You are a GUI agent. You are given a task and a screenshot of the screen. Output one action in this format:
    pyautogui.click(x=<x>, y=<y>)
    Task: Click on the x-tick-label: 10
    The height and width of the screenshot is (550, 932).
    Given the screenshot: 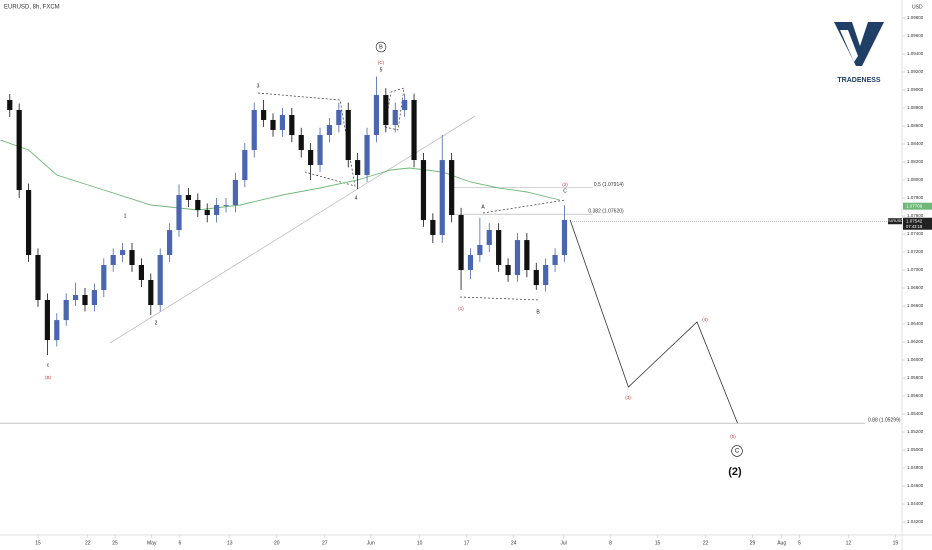 What is the action you would take?
    pyautogui.click(x=420, y=543)
    